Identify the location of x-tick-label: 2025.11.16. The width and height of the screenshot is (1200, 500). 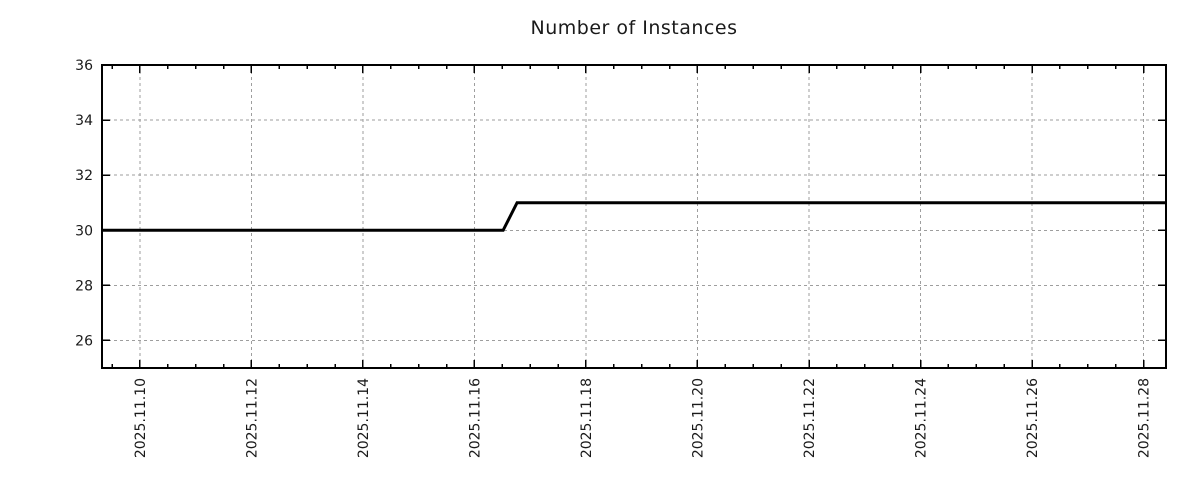
(475, 418).